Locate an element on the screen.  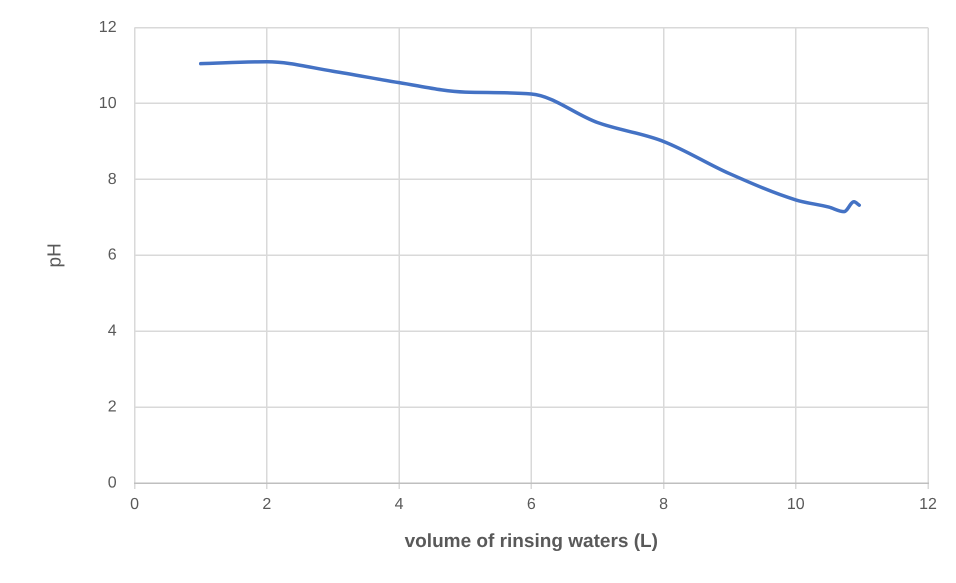
y-tick-label: 0 is located at coordinates (112, 483).